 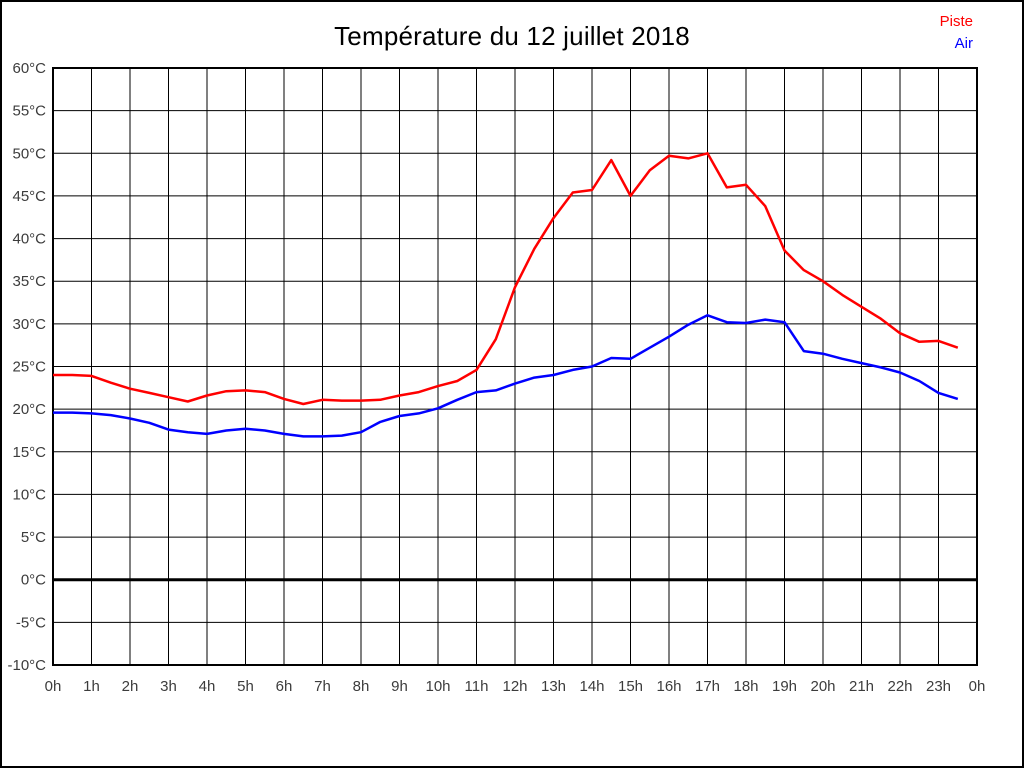 What do you see at coordinates (29, 494) in the screenshot?
I see `y-tick-label: 10°C` at bounding box center [29, 494].